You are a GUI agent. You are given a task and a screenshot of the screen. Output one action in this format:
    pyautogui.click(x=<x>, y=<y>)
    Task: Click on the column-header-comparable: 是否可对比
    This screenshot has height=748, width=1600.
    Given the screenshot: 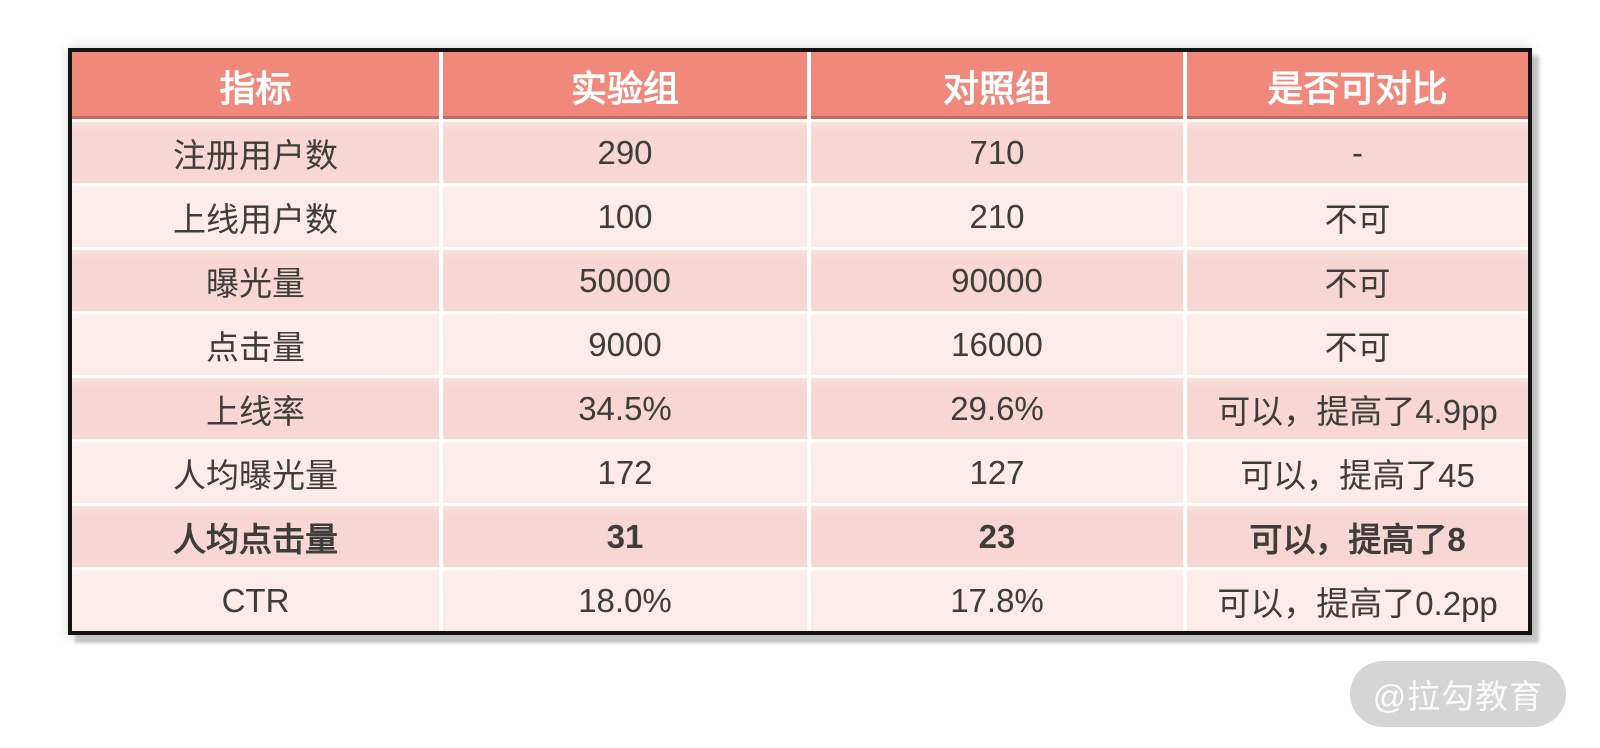 What is the action you would take?
    pyautogui.click(x=1357, y=85)
    